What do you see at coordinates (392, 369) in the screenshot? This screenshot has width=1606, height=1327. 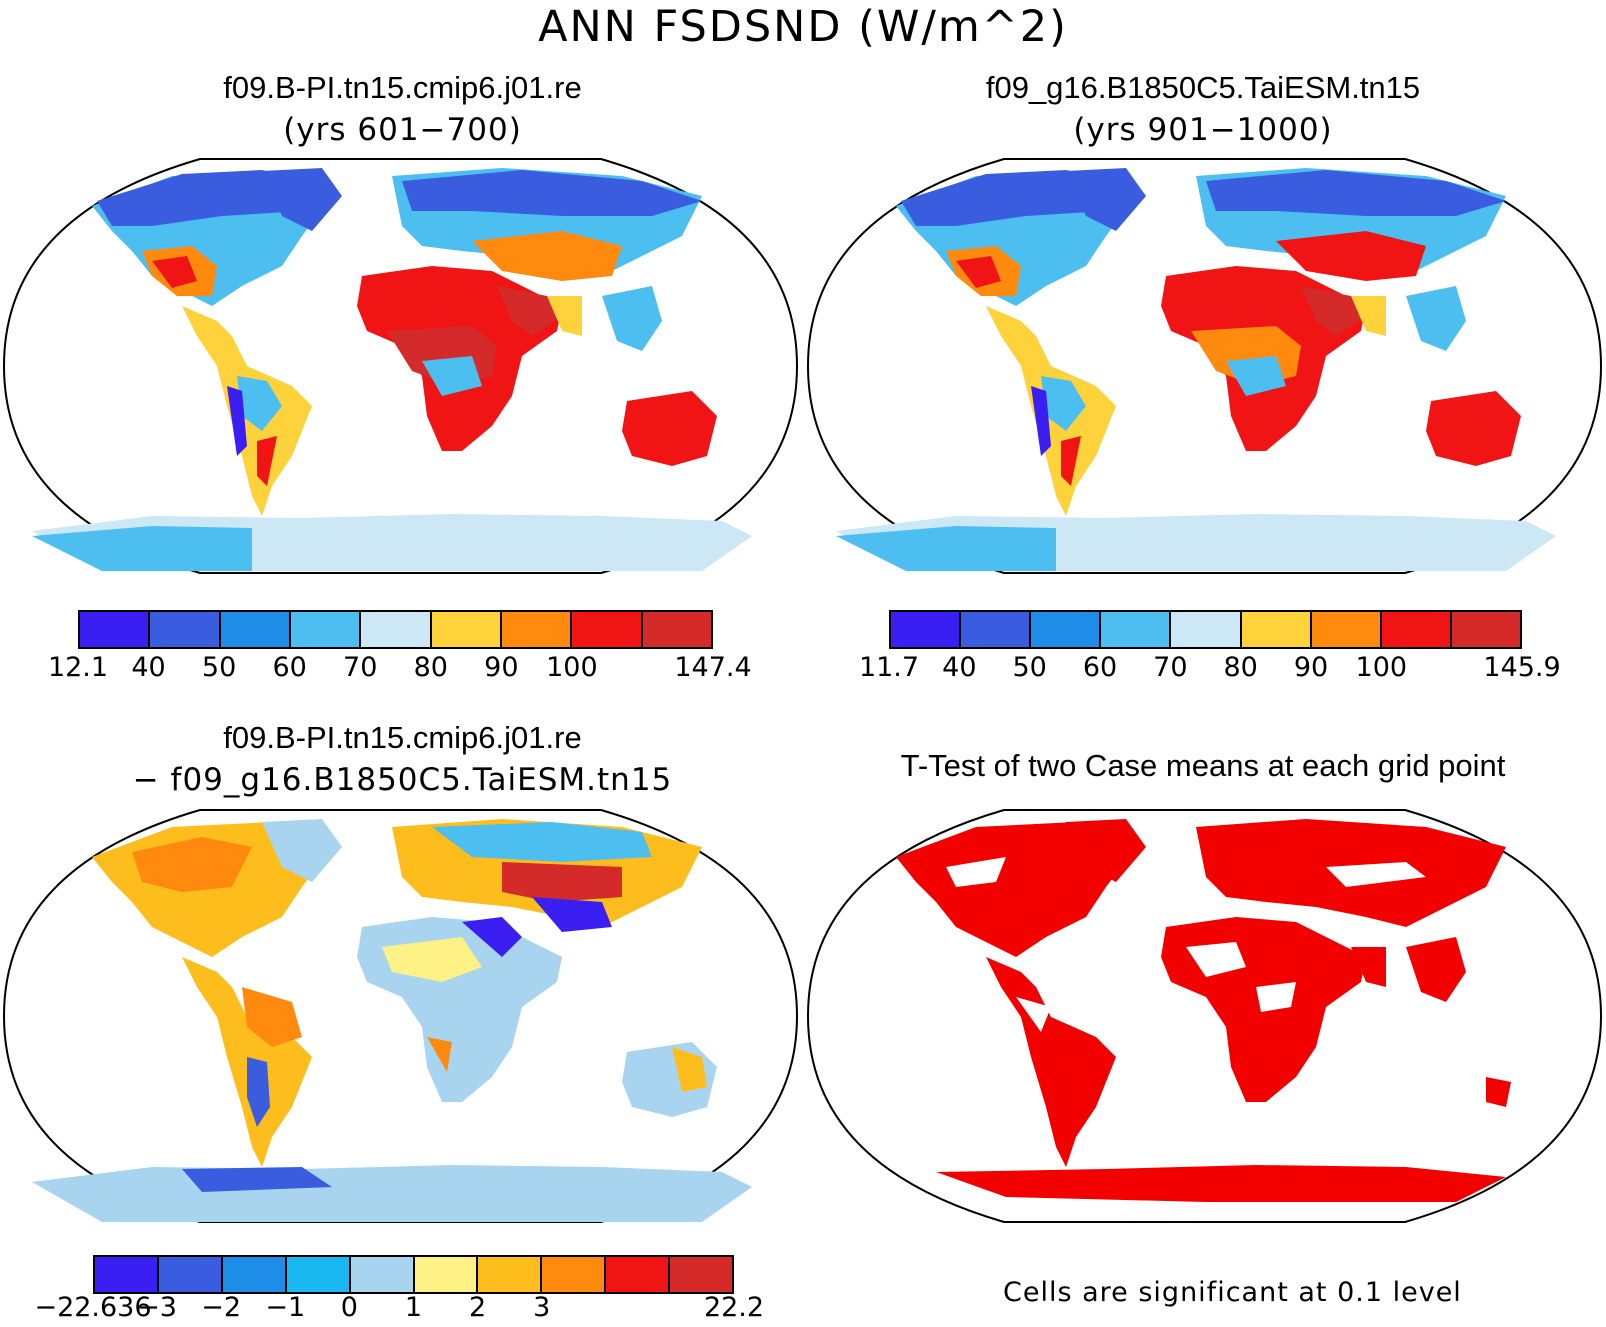 I see `panel1-land` at bounding box center [392, 369].